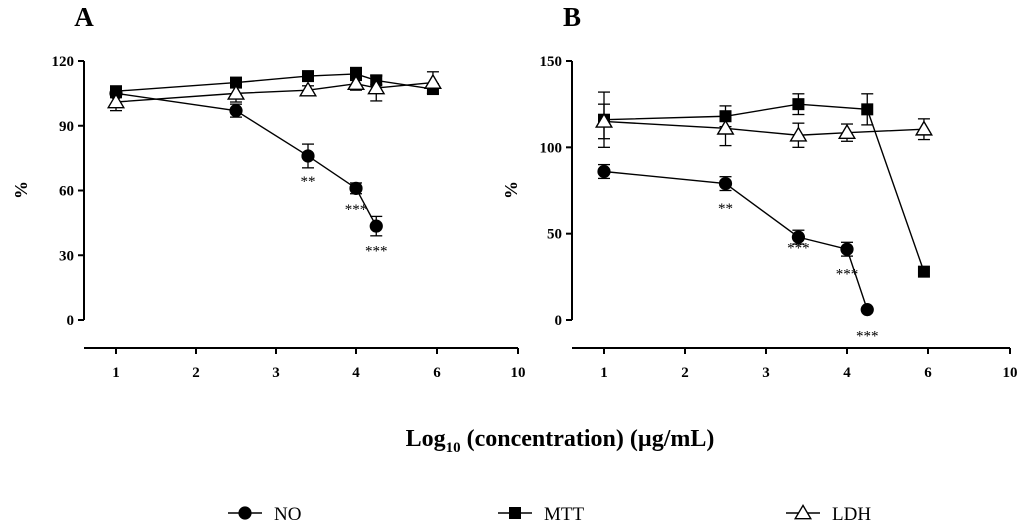 The width and height of the screenshot is (1024, 528). I want to click on legend-item-no: NO, so click(264, 514).